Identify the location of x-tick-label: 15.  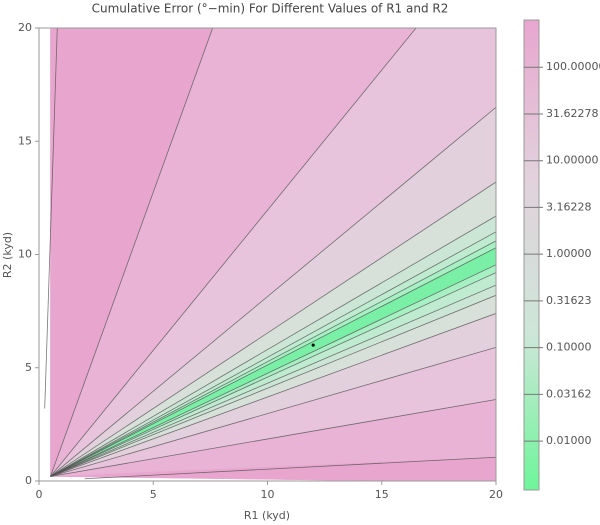
(382, 494).